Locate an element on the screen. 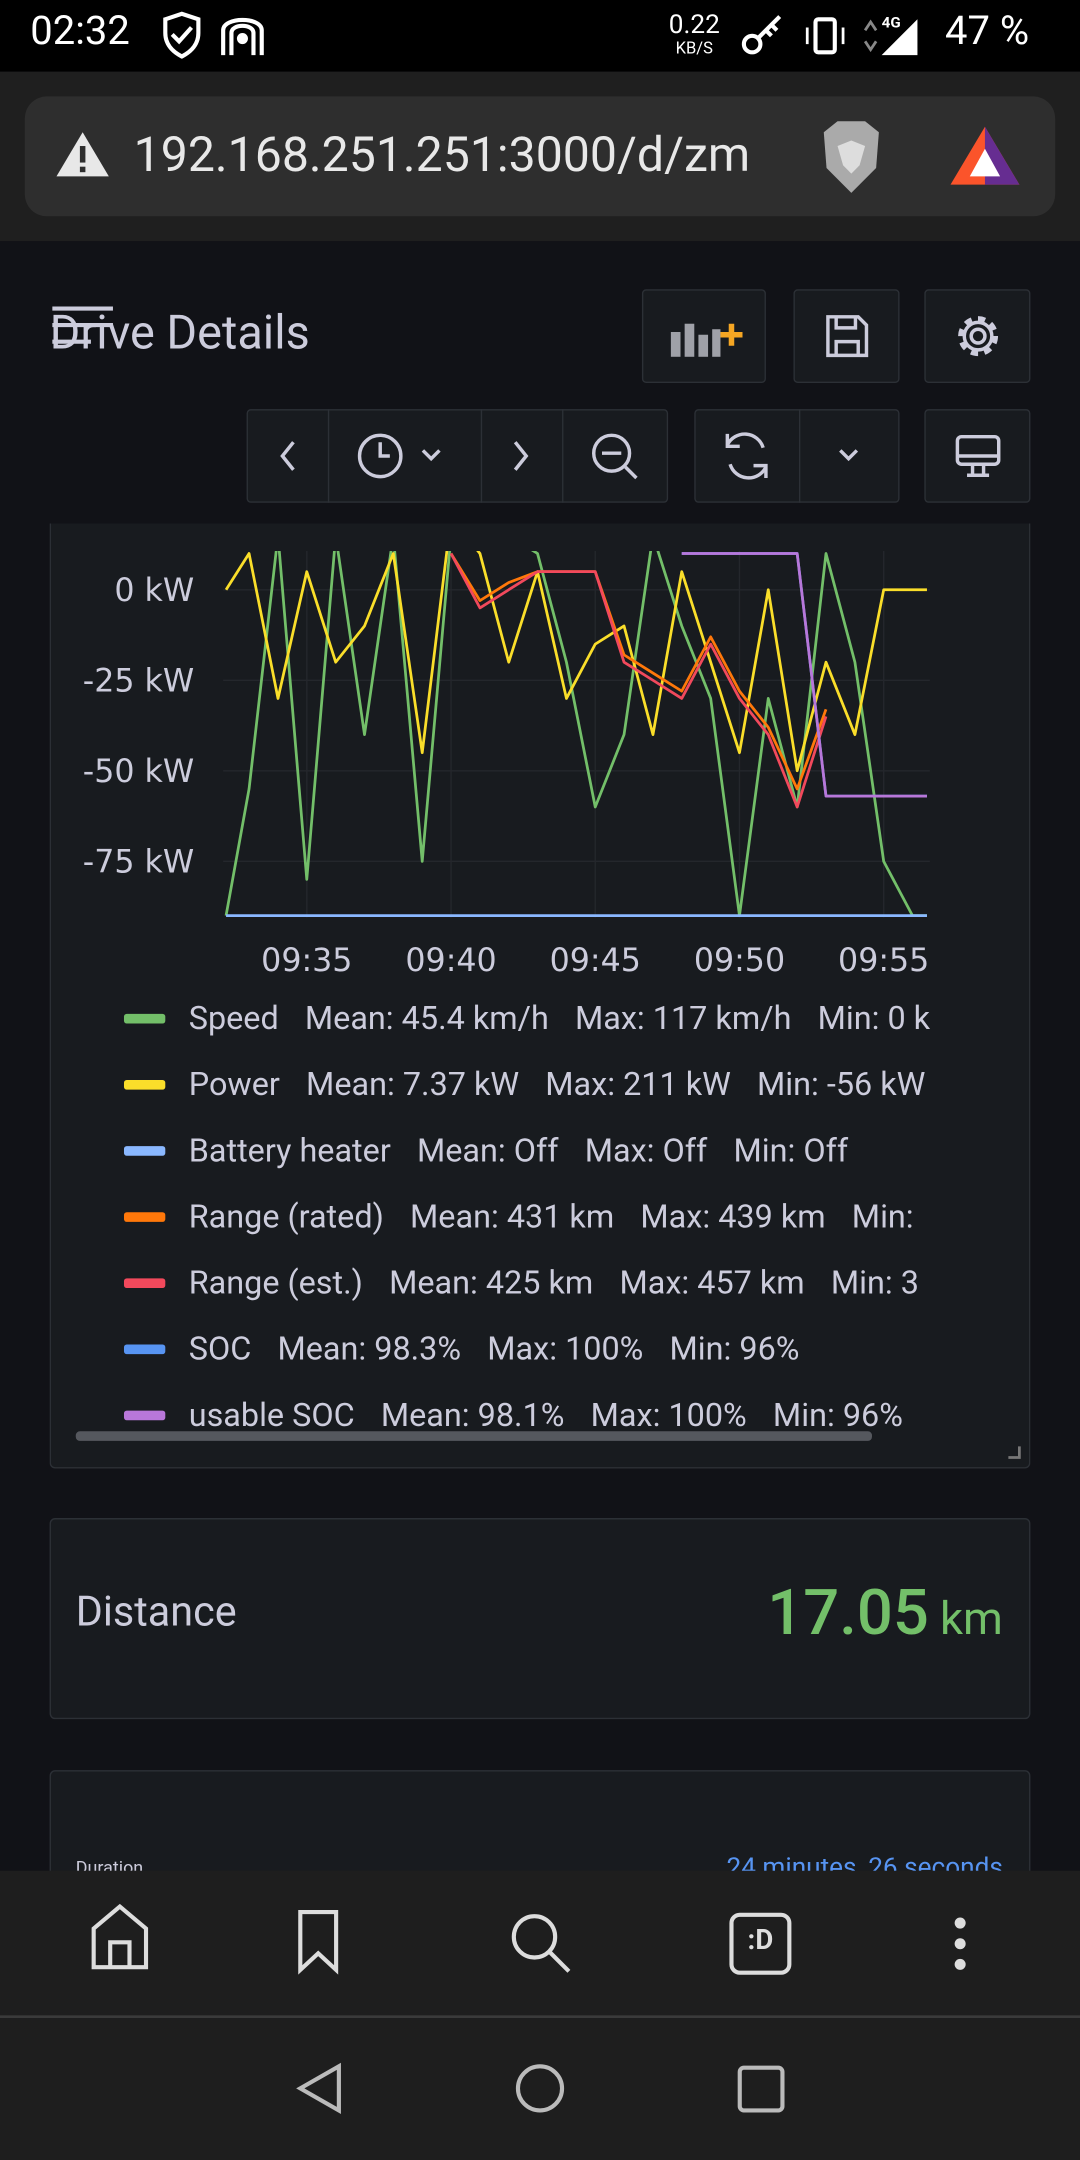 The width and height of the screenshot is (1080, 2160). distance-label: Distance is located at coordinates (156, 1612).